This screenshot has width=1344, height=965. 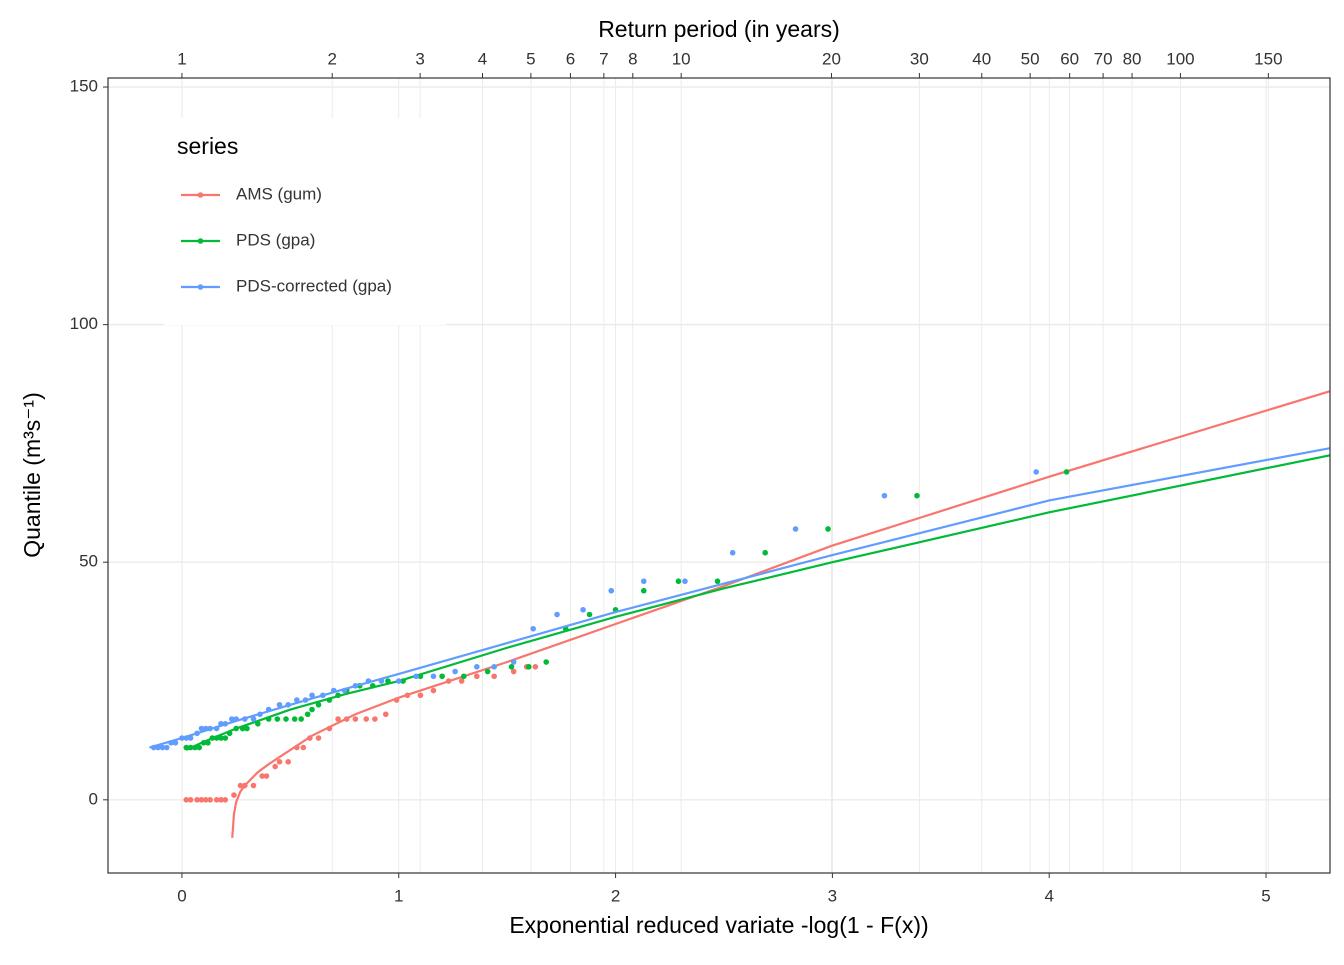 I want to click on x2-tick-label: 1, so click(x=181, y=58).